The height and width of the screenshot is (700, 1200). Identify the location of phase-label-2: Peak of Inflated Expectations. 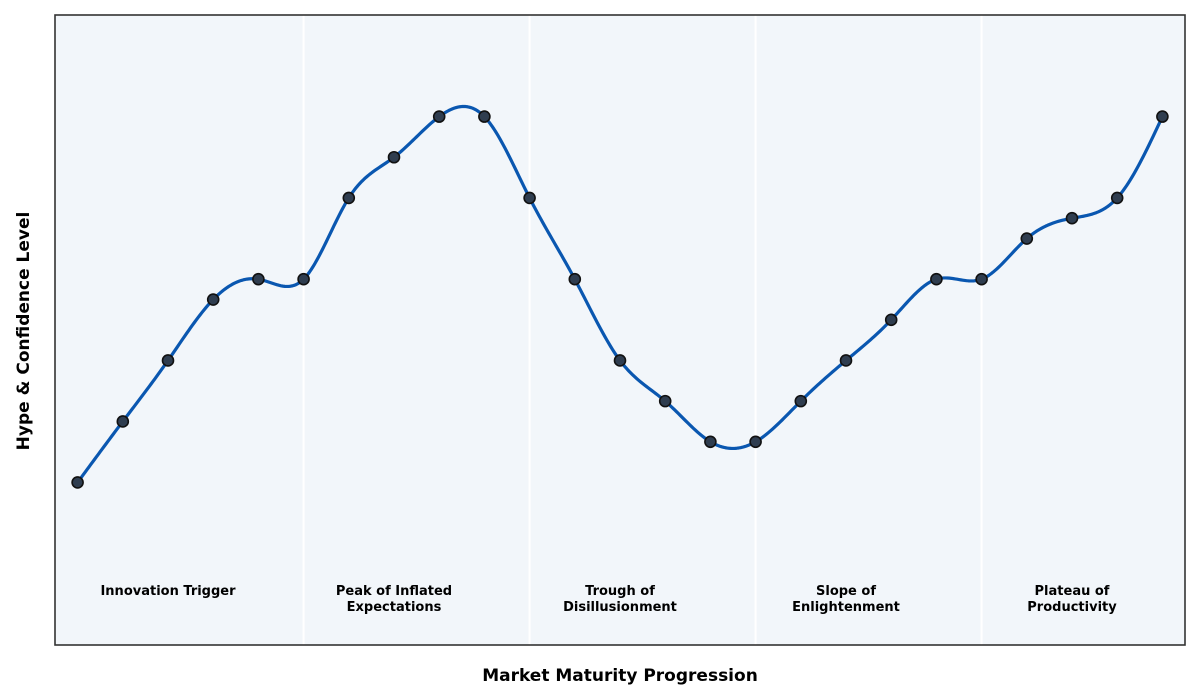
(394, 599).